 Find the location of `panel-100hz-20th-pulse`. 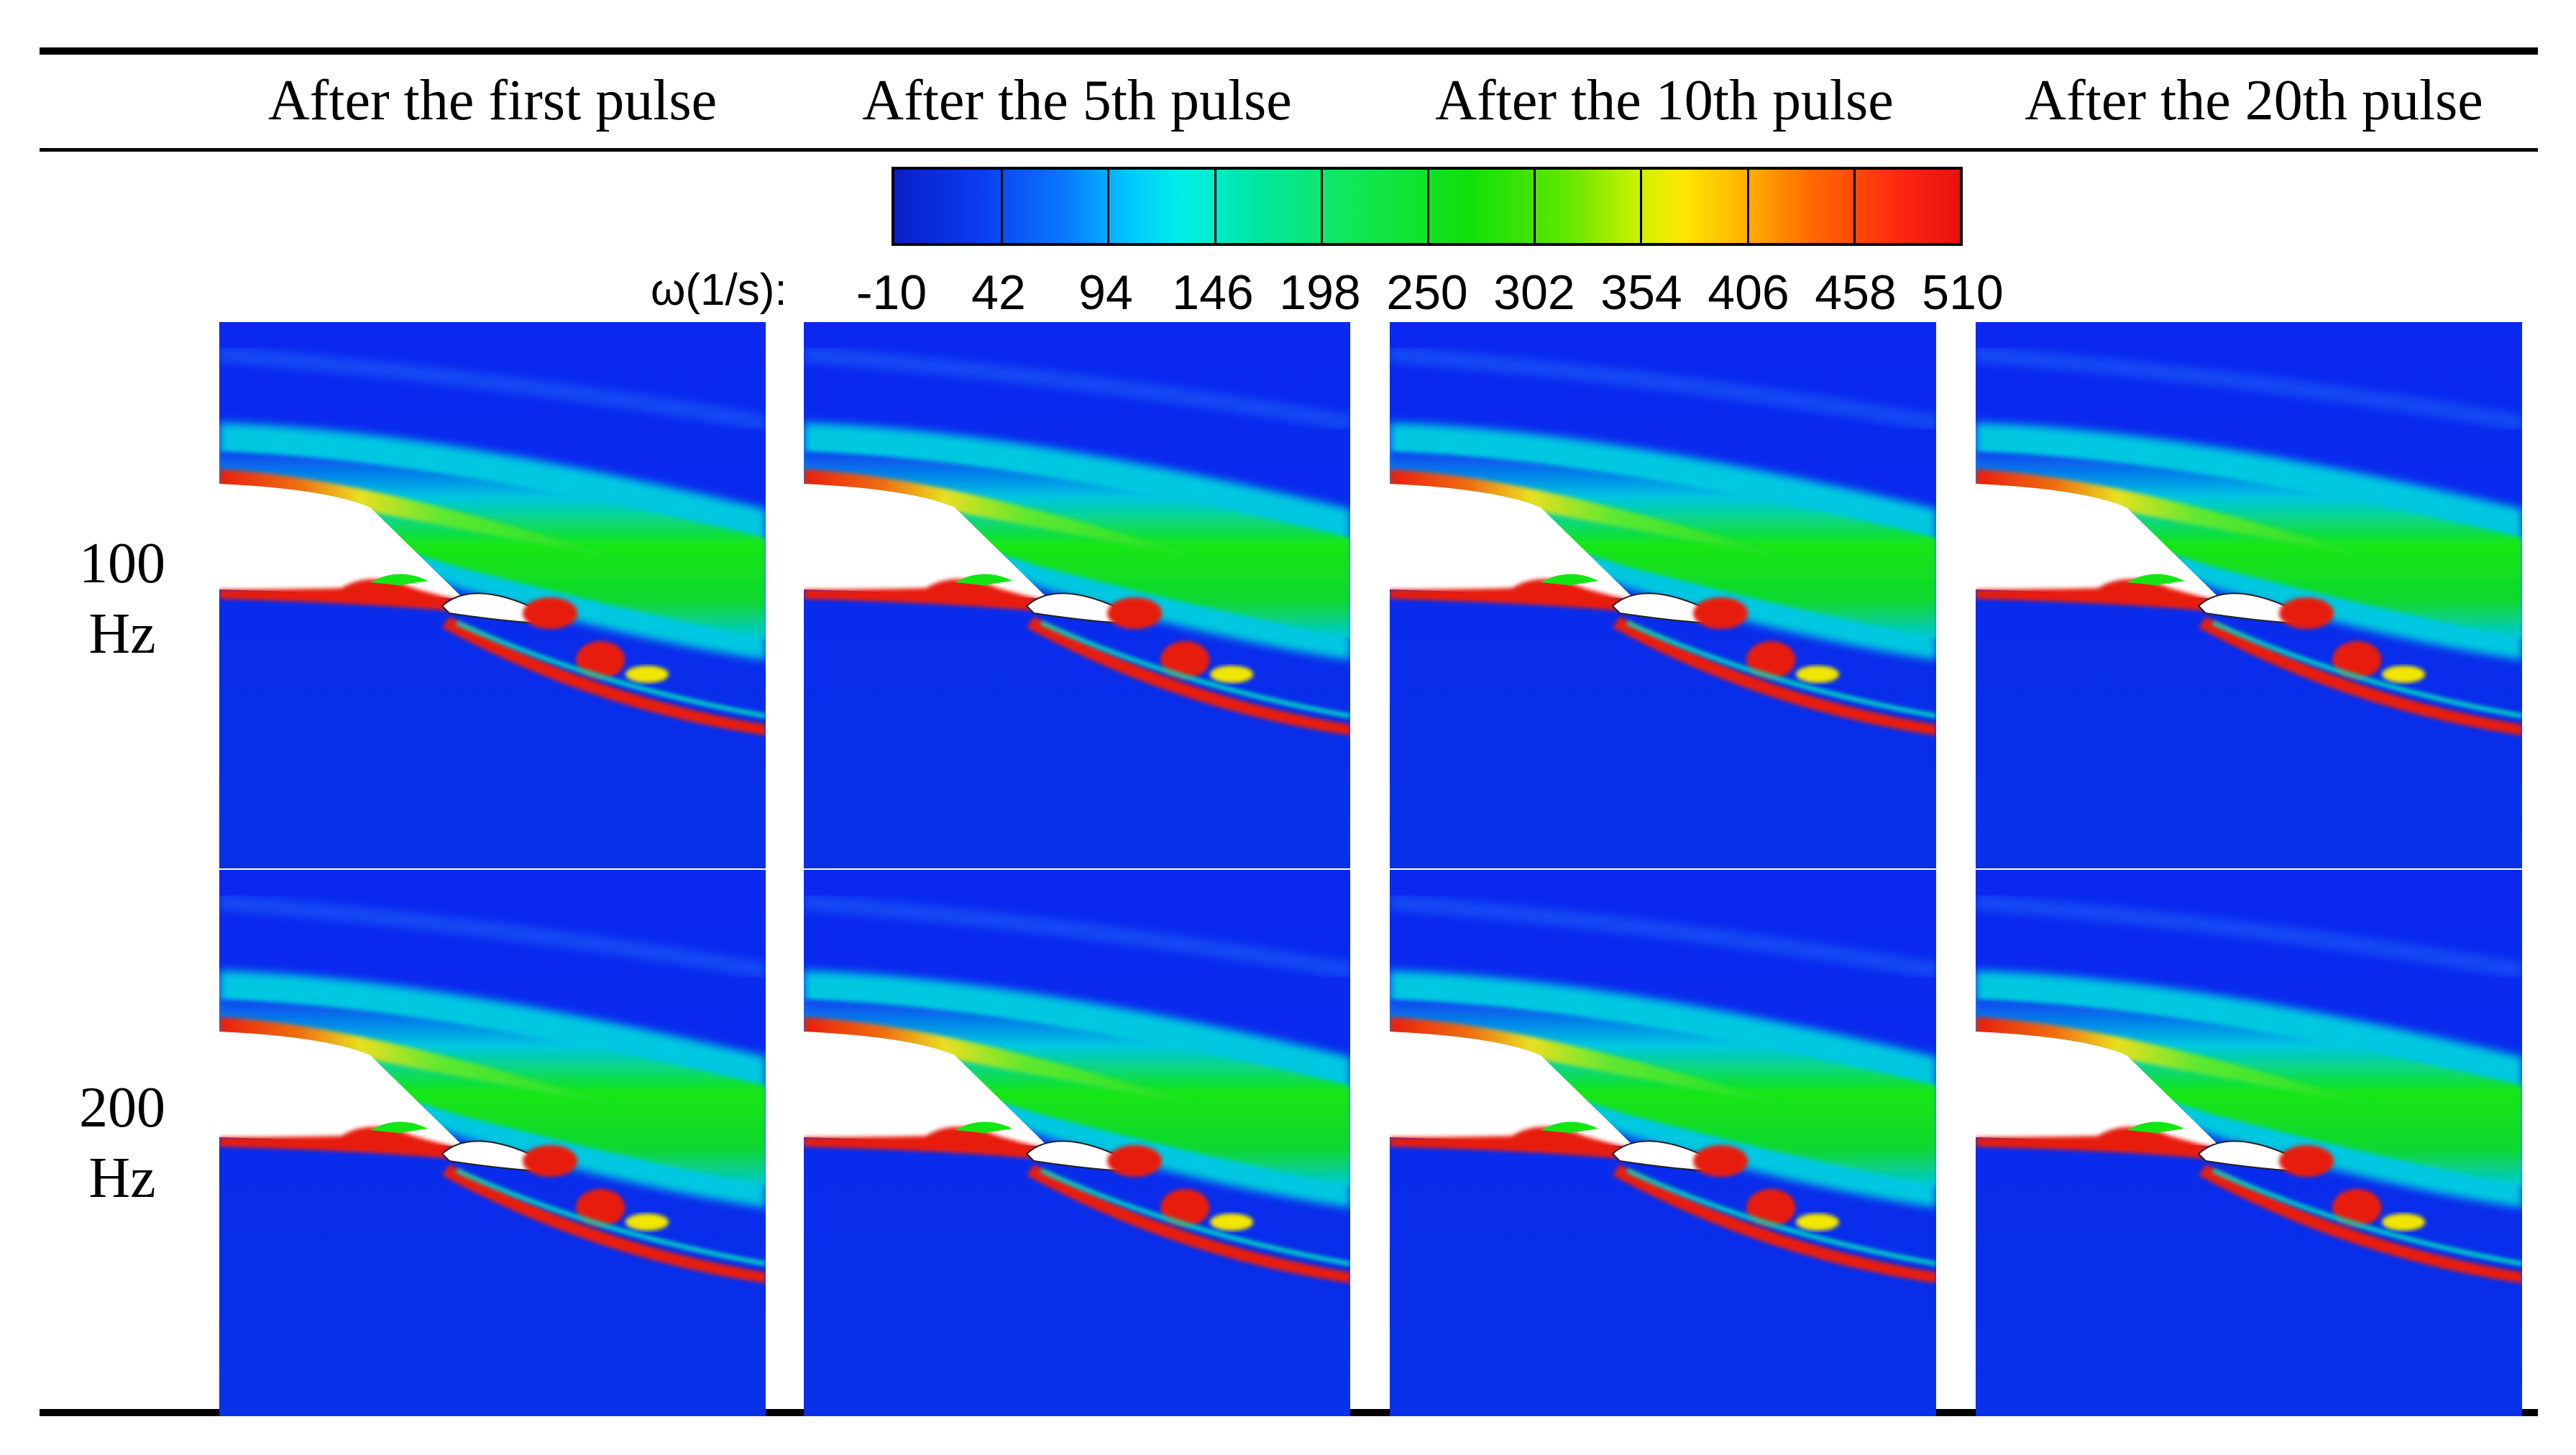

panel-100hz-20th-pulse is located at coordinates (2249, 595).